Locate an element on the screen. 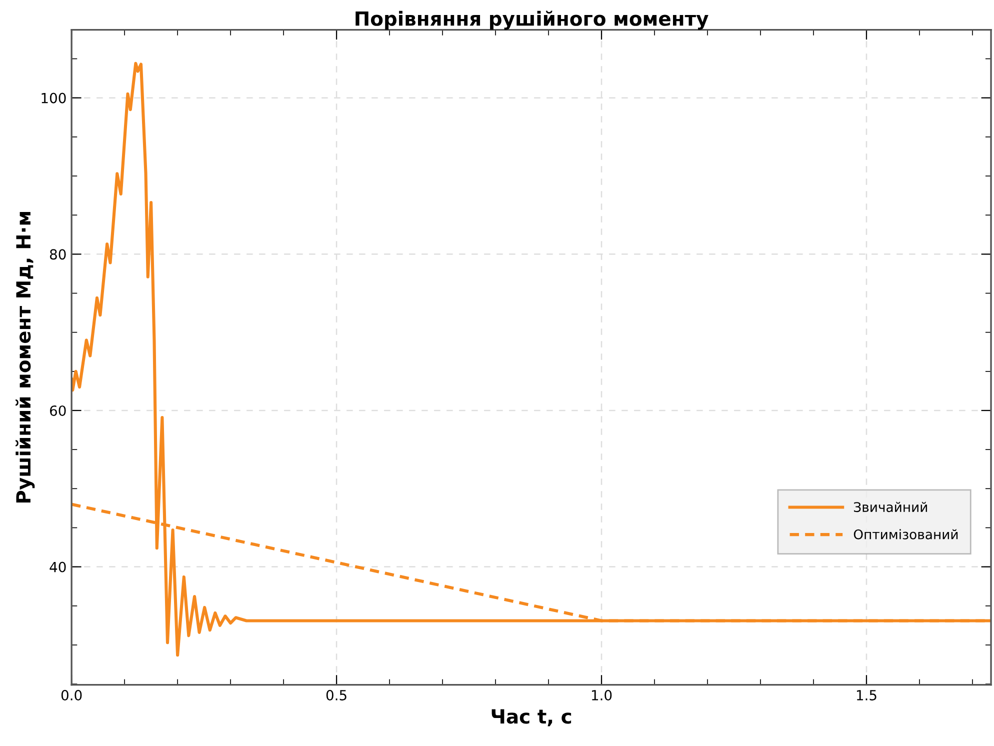 The image size is (994, 746). y-tick-label: 60 is located at coordinates (58, 410).